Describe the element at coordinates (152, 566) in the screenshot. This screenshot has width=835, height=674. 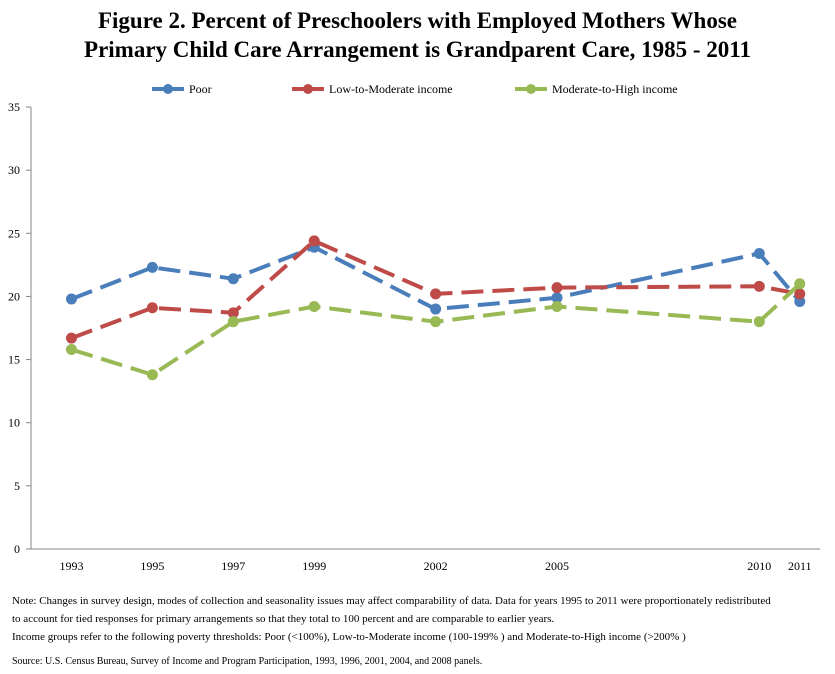
I see `x-tick-label-1995: 1995` at that location.